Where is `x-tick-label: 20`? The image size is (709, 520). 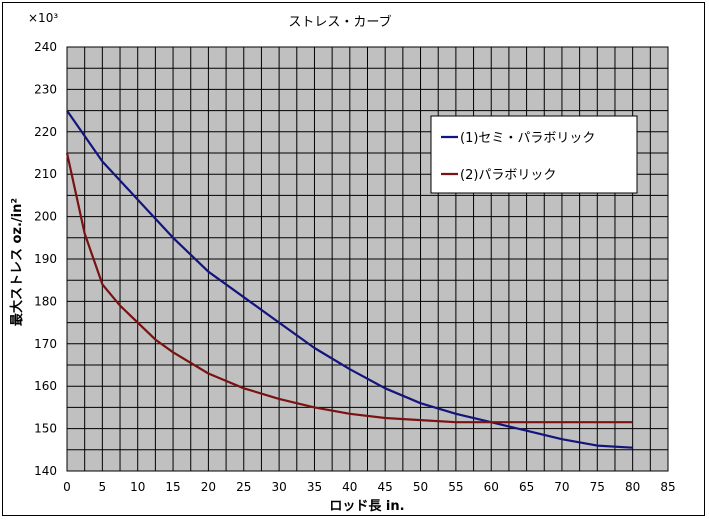
x-tick-label: 20 is located at coordinates (208, 487).